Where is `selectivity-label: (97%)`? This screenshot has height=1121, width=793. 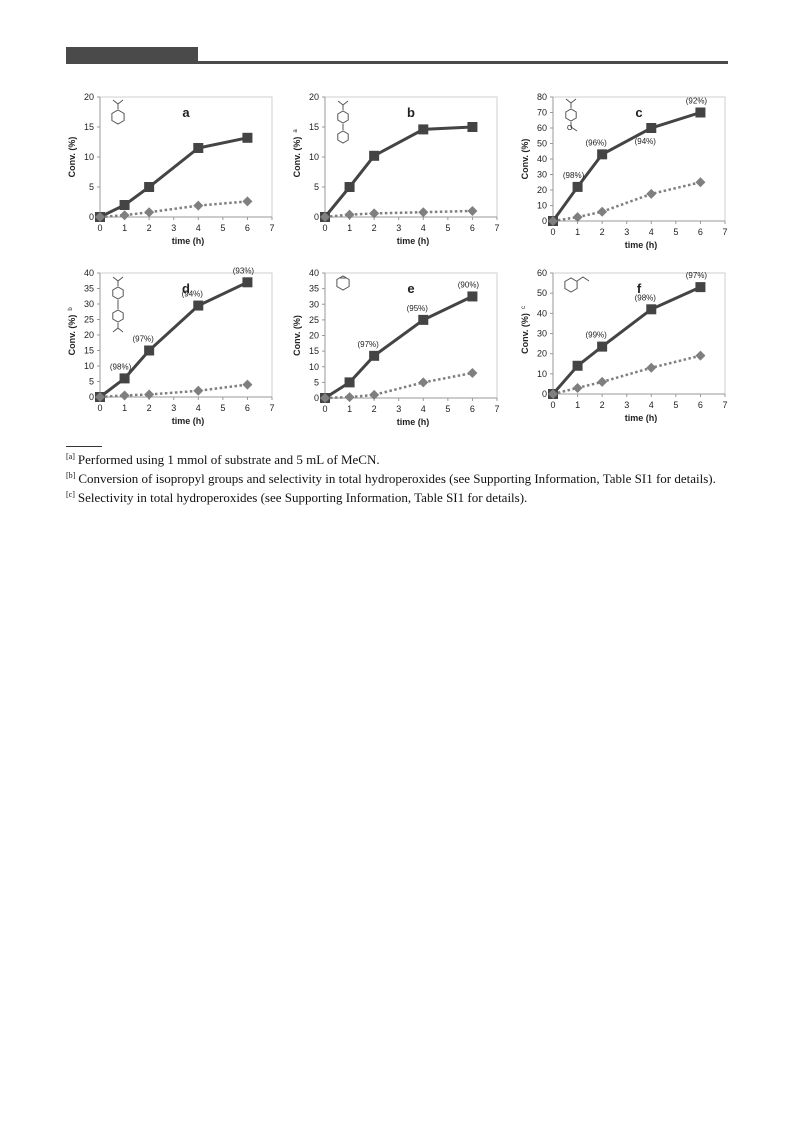
selectivity-label: (97%) is located at coordinates (143, 339).